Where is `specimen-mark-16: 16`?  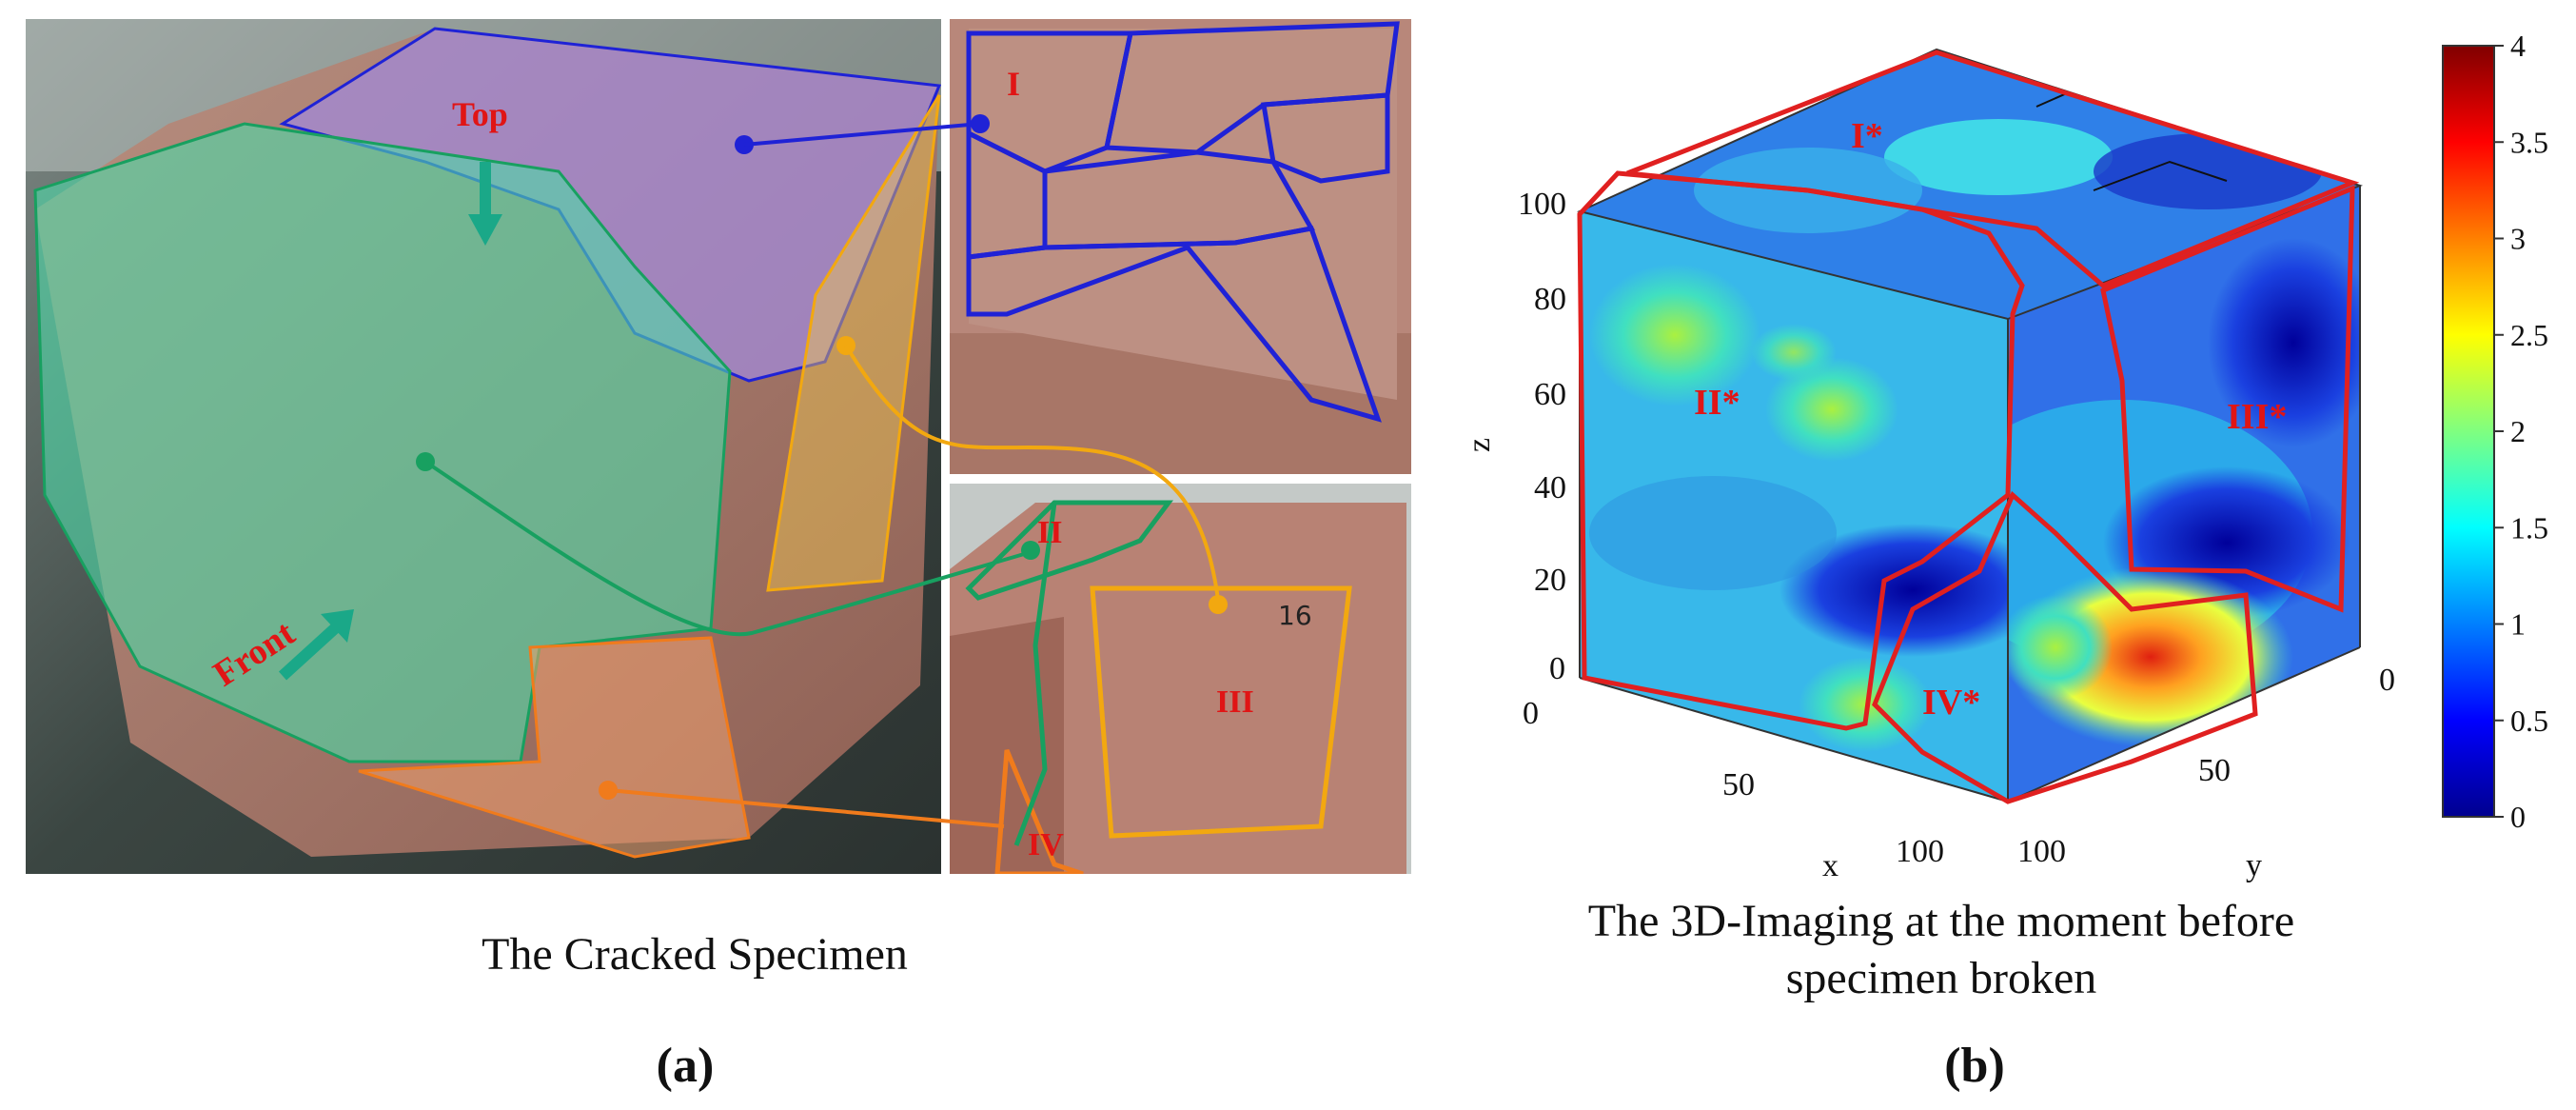
specimen-mark-16: 16 is located at coordinates (1295, 615).